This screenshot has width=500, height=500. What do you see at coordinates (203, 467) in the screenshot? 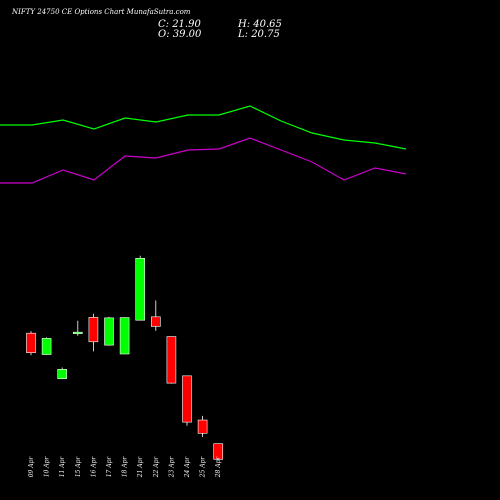
I see `x-tick-label: 25 Apr` at bounding box center [203, 467].